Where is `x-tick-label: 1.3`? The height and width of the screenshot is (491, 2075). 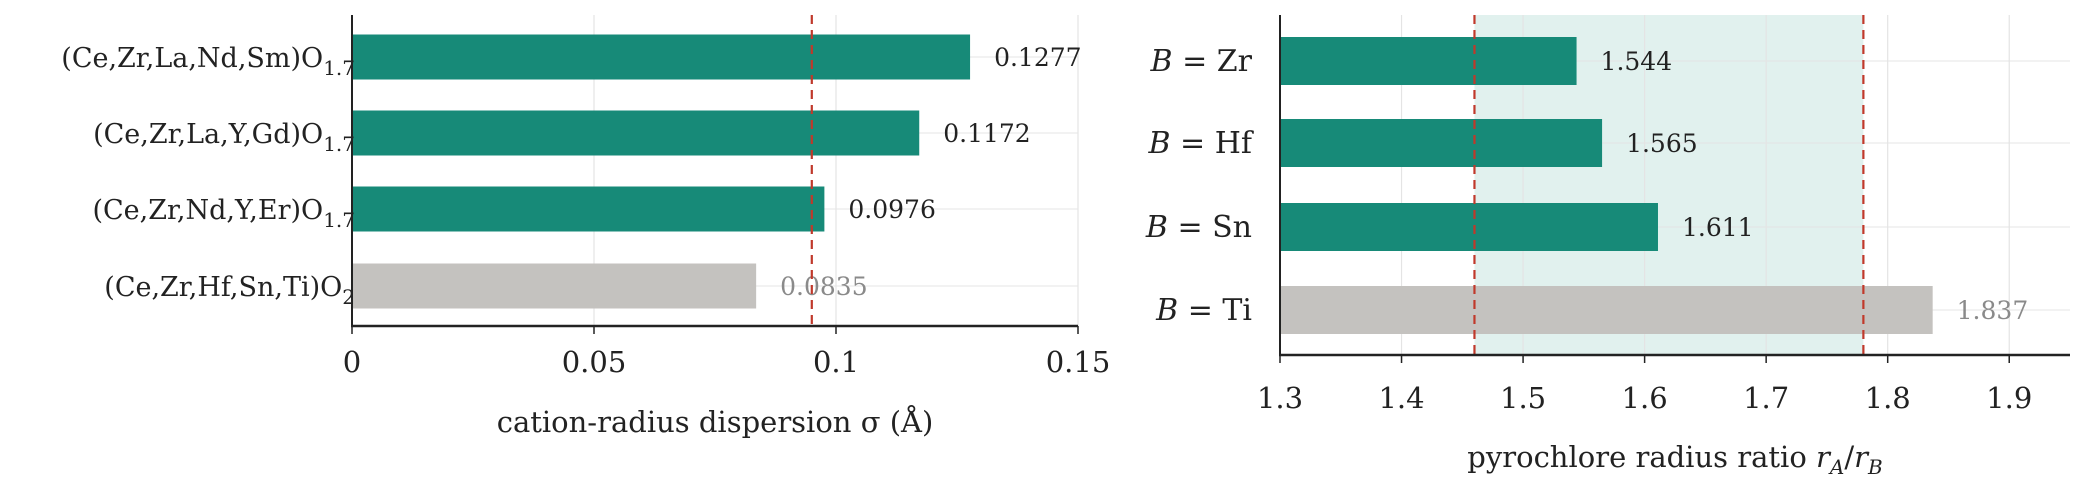 x-tick-label: 1.3 is located at coordinates (1280, 398).